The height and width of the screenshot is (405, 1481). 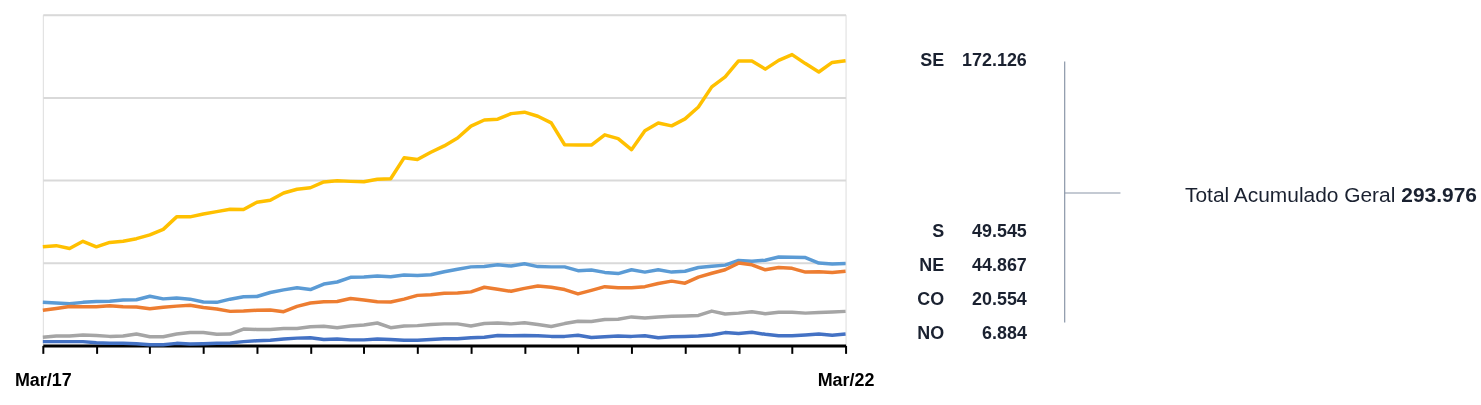 I want to click on x-tick-label: Mar/22, so click(x=846, y=379).